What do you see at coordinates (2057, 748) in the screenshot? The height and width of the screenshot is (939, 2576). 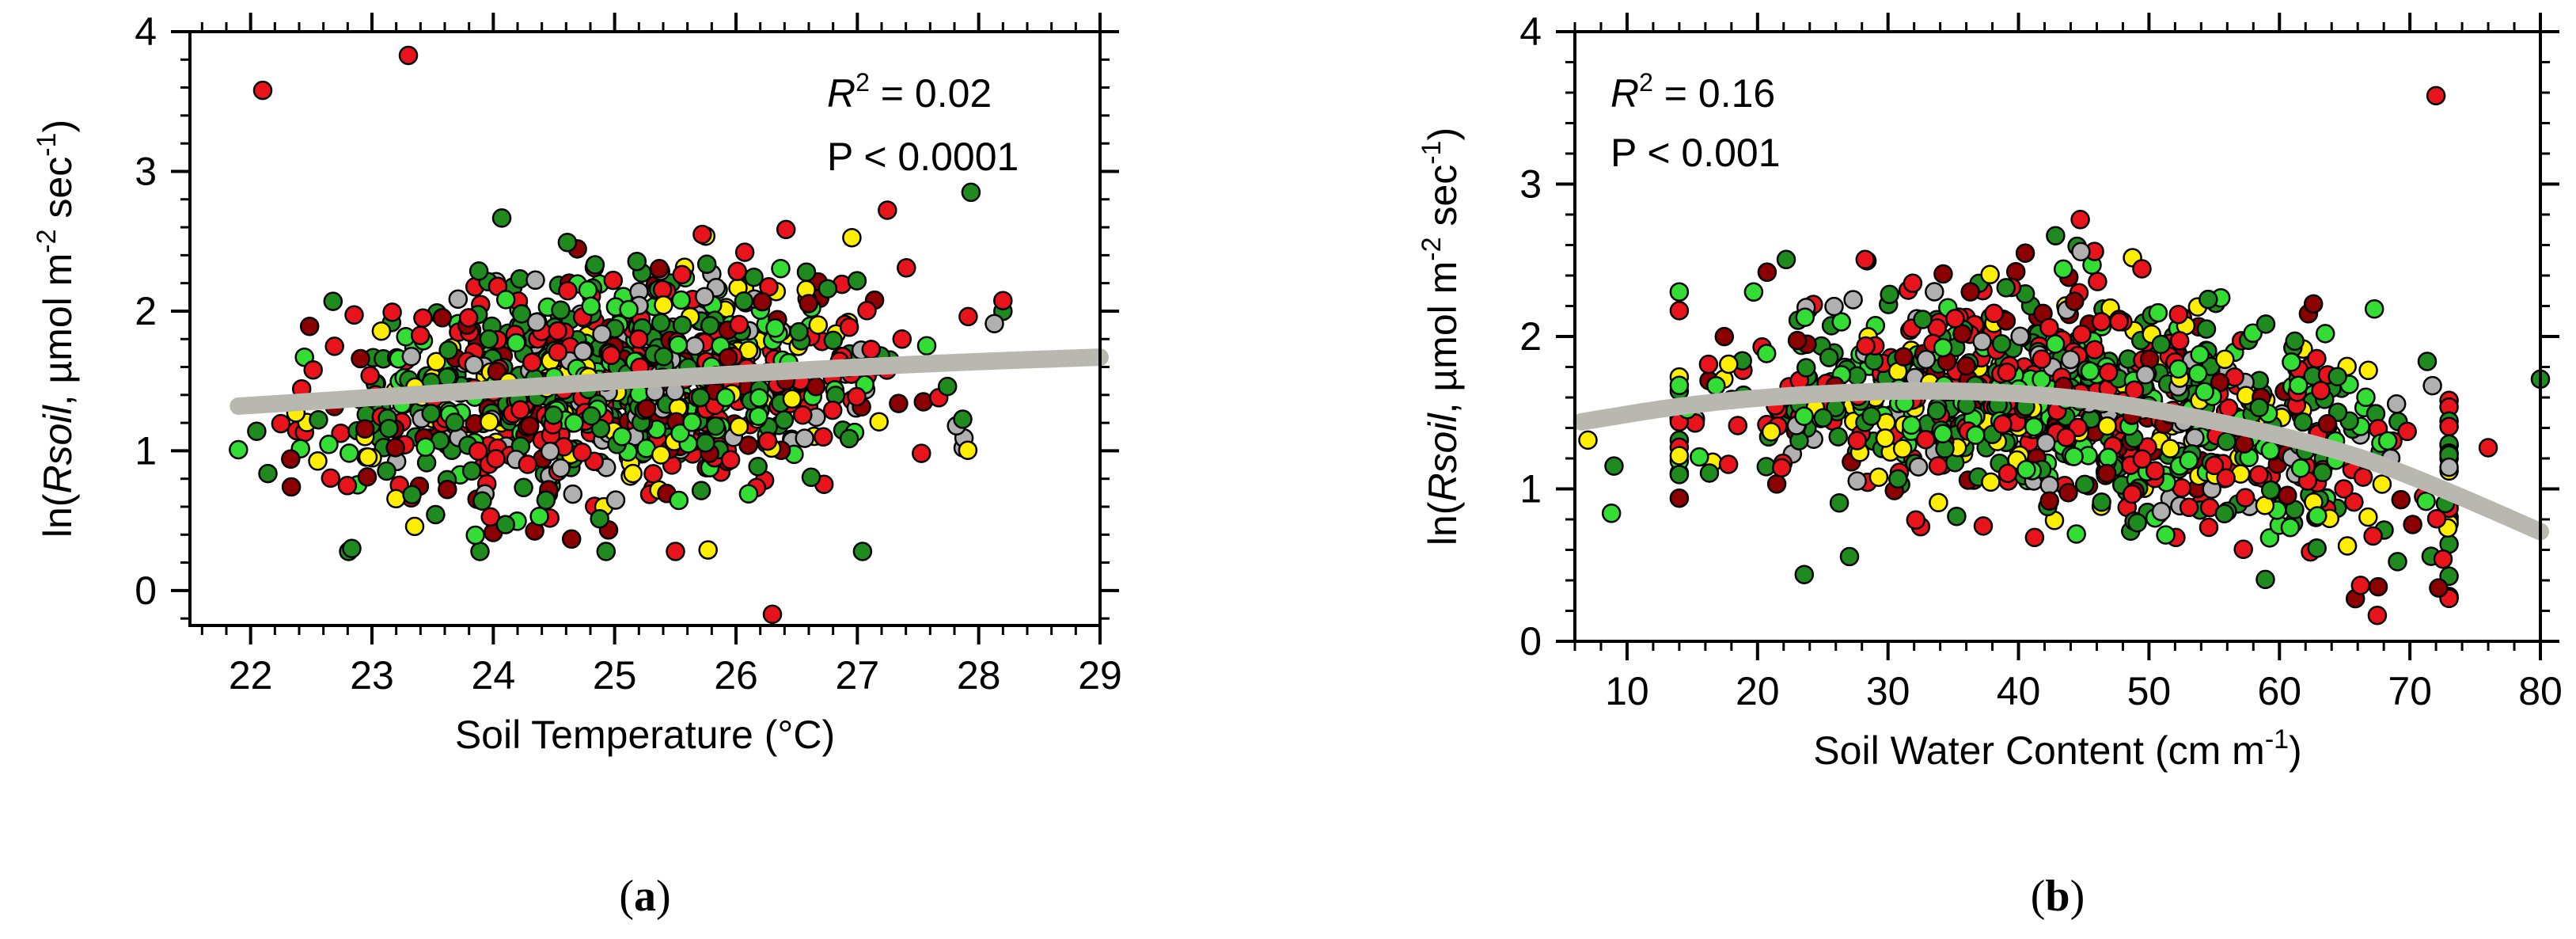 I see `x-axis-label-b: Soil Water Content (cm m-1)` at bounding box center [2057, 748].